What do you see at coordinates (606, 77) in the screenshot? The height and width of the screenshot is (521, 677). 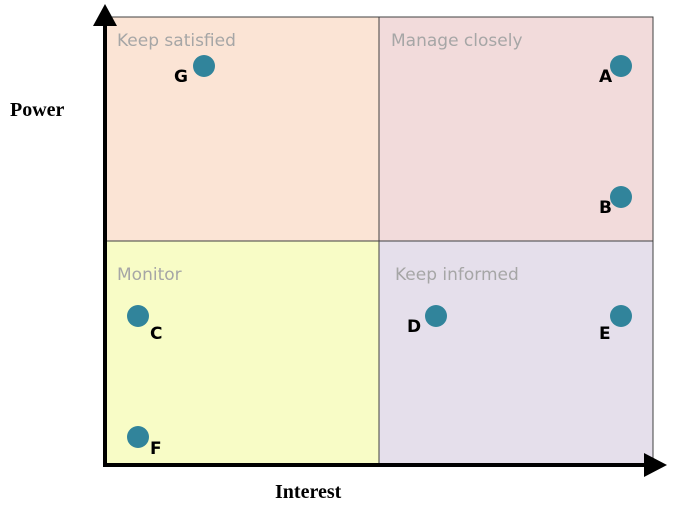 I see `point-label: A` at bounding box center [606, 77].